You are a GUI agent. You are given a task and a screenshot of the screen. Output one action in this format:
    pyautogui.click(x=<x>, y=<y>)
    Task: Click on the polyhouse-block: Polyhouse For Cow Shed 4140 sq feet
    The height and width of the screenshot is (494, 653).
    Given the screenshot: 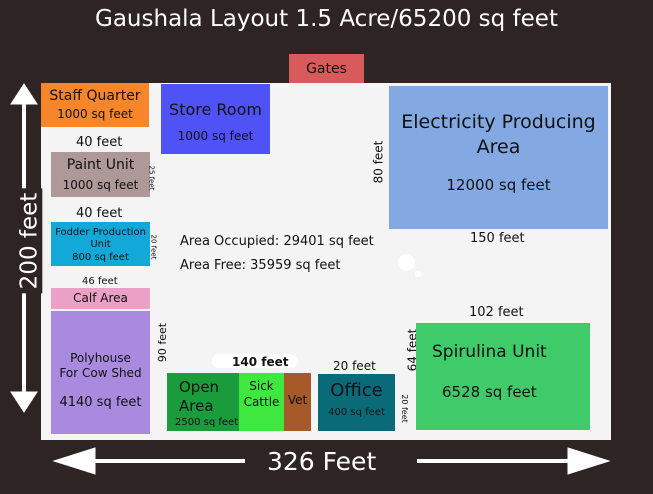 What is the action you would take?
    pyautogui.click(x=100, y=372)
    